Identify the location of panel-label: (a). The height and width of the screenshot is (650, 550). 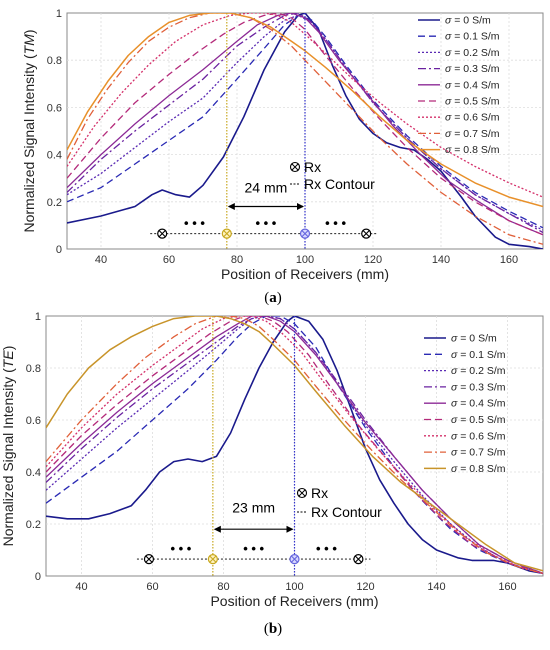
(273, 298).